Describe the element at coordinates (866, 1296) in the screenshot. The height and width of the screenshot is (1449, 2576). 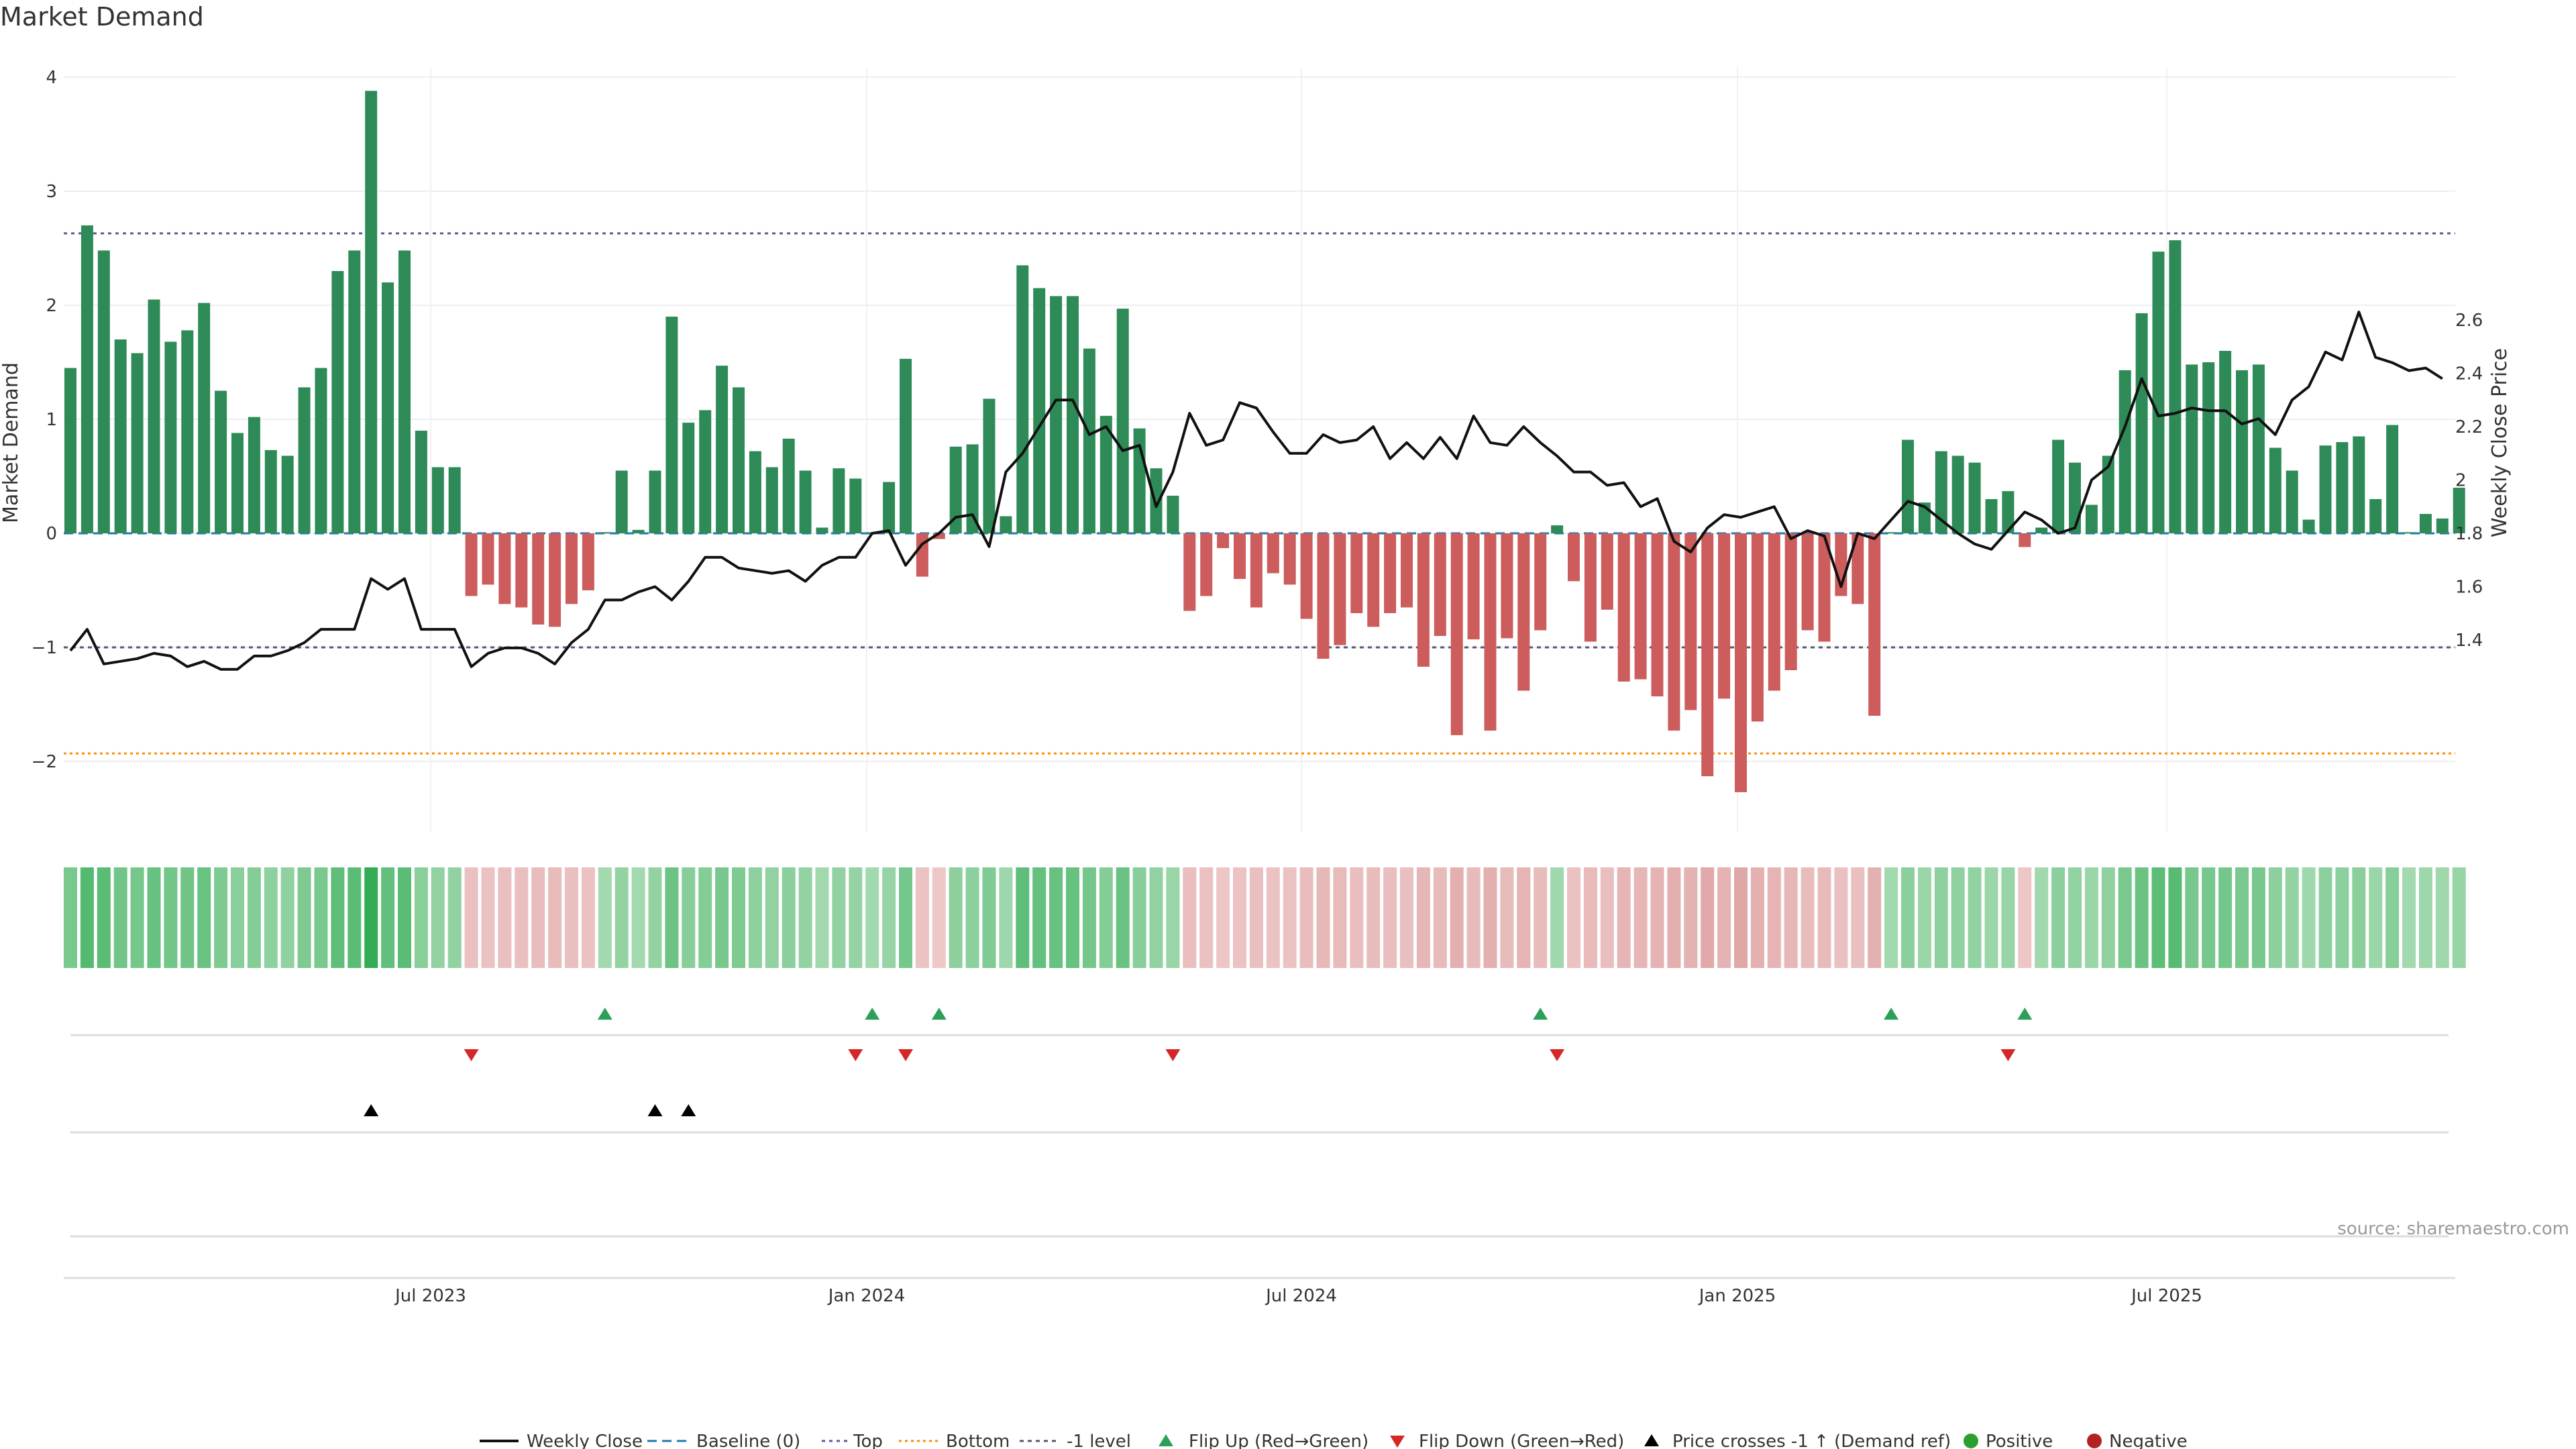
I see `x-tick-label: Jan 2024` at that location.